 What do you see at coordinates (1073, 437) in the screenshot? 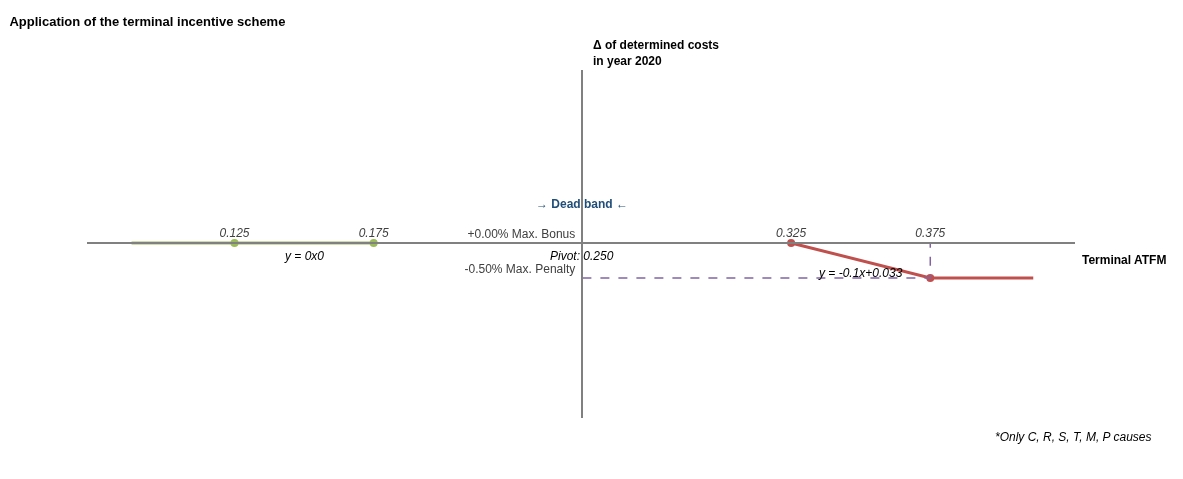
I see `text: *Only C, R, S, T, M, P causes` at bounding box center [1073, 437].